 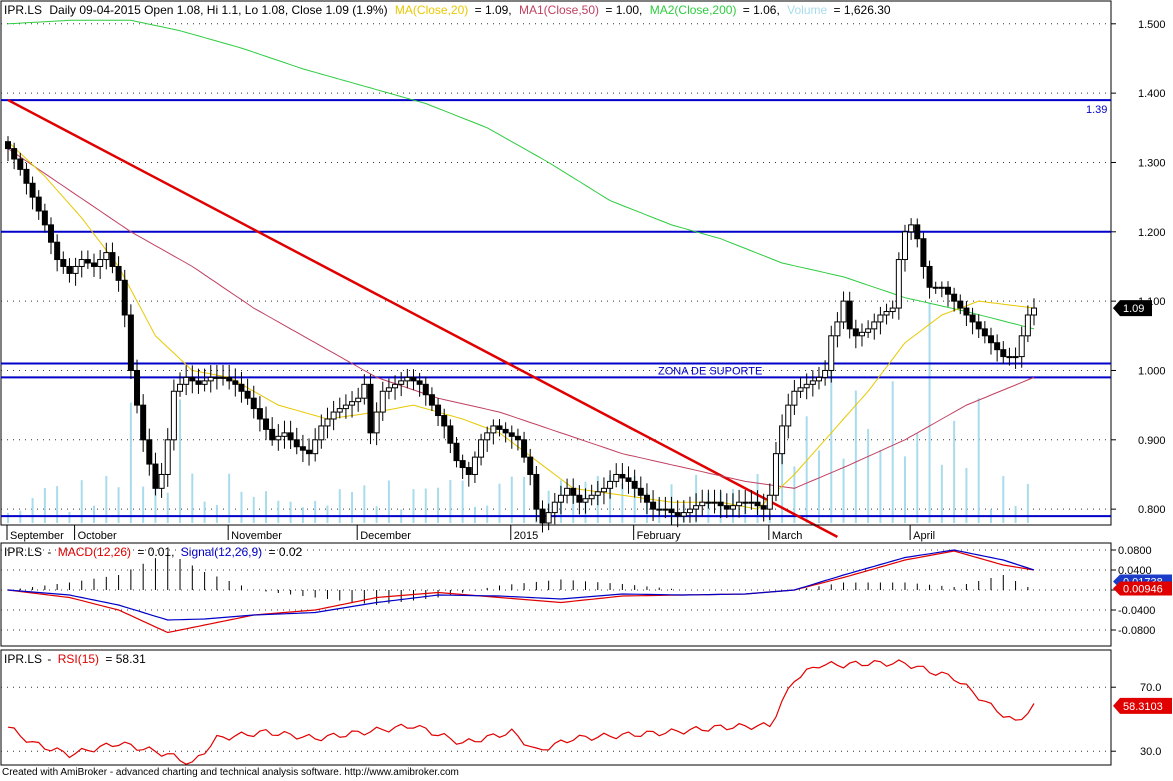 I want to click on macd-tick-label: 0.0800, so click(x=1135, y=551).